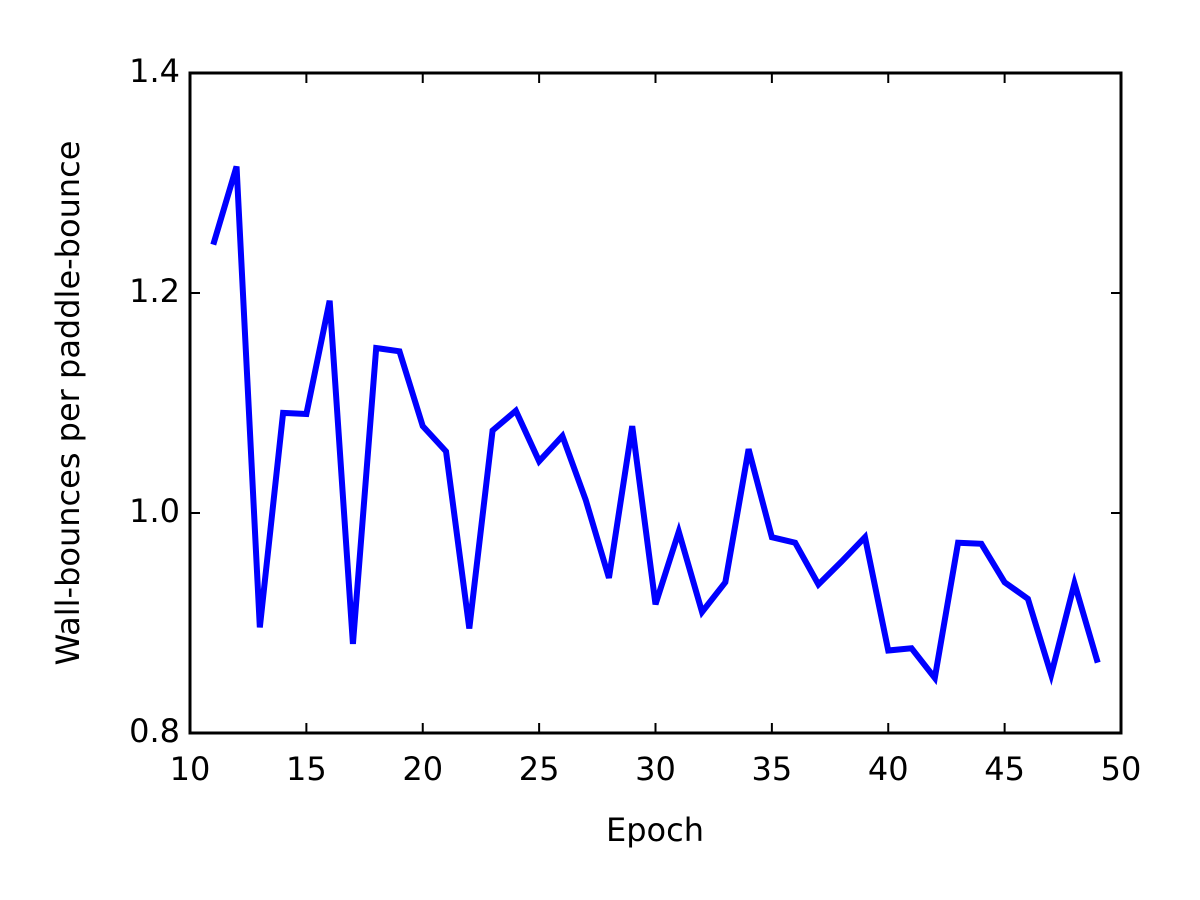 This screenshot has width=1200, height=900. What do you see at coordinates (68, 403) in the screenshot?
I see `y-axis-label: Wall-bounces per paddle-bounce` at bounding box center [68, 403].